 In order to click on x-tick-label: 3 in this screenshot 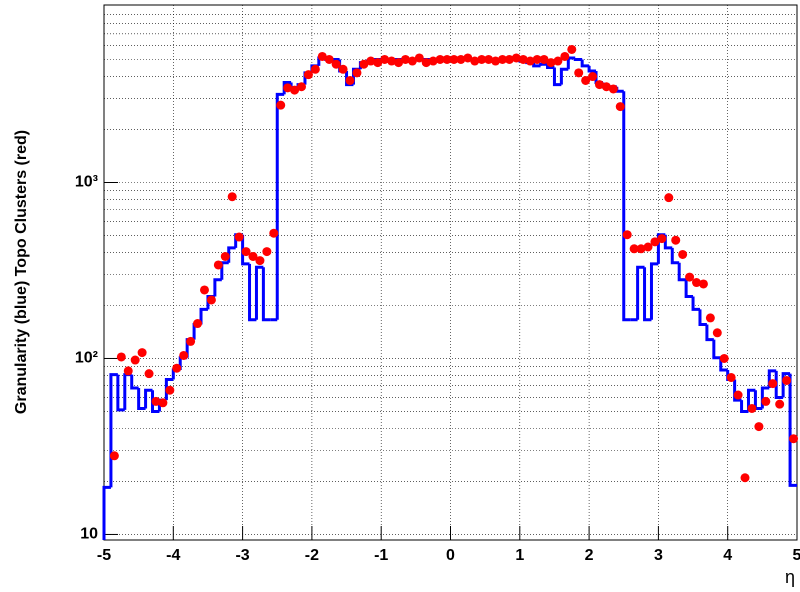, I will do `click(658, 555)`.